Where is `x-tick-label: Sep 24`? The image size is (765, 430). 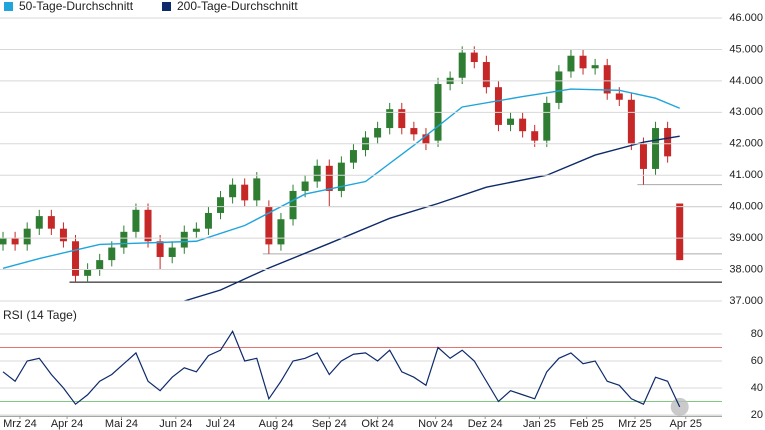 x-tick-label: Sep 24 is located at coordinates (329, 424).